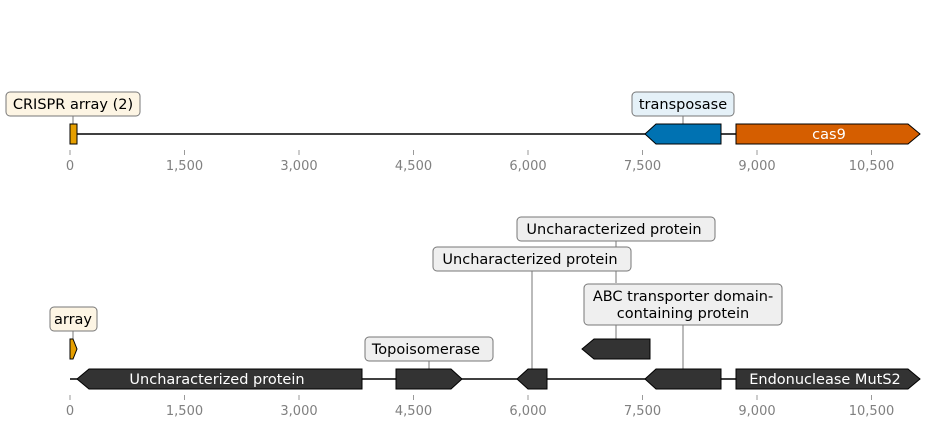  I want to click on top-array-feature, so click(73, 134).